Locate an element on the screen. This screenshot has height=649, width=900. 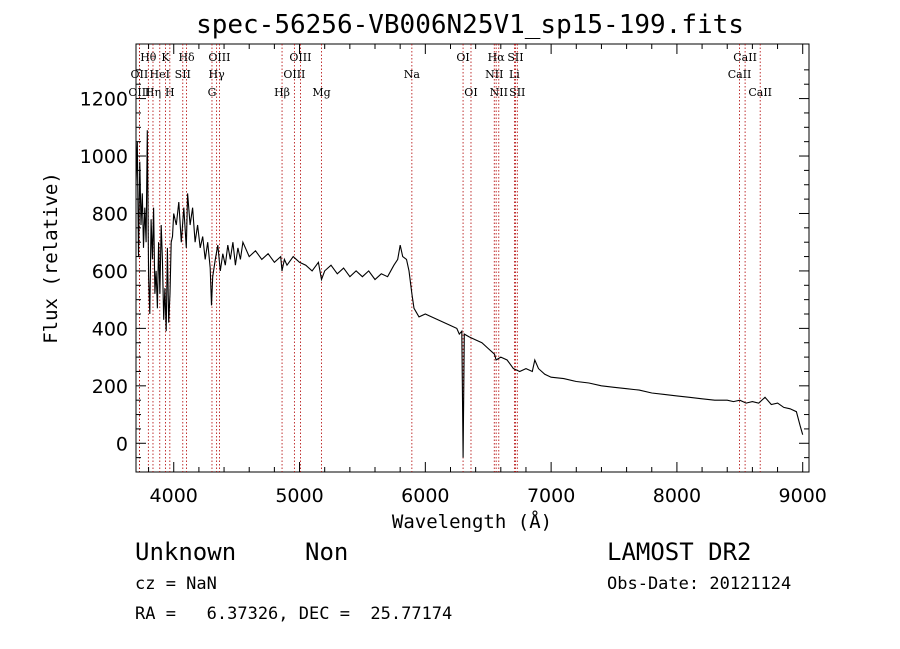
y-tick-label: 1000 is located at coordinates (104, 157).